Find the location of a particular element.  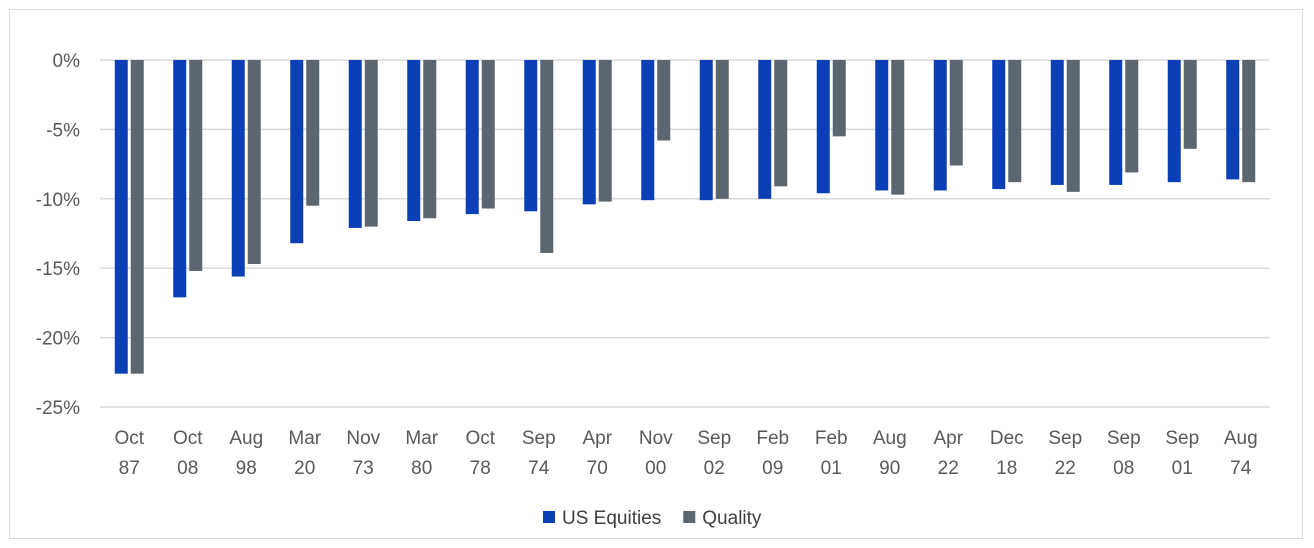

y-tick-label: -5% is located at coordinates (63, 130).